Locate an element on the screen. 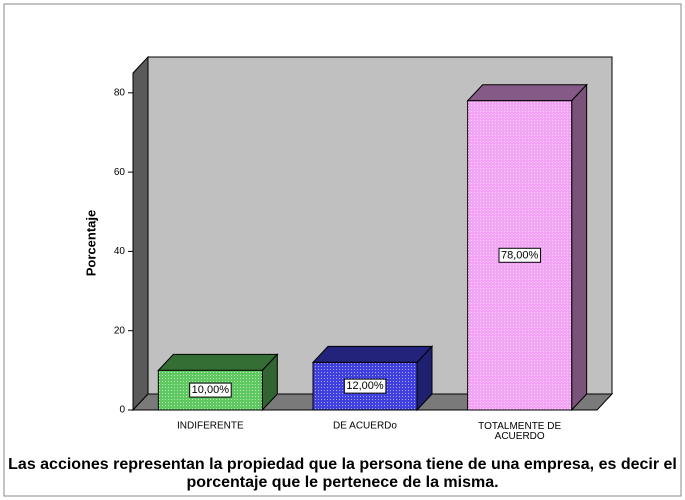  y-axis-label: Porcentaje is located at coordinates (90, 243).